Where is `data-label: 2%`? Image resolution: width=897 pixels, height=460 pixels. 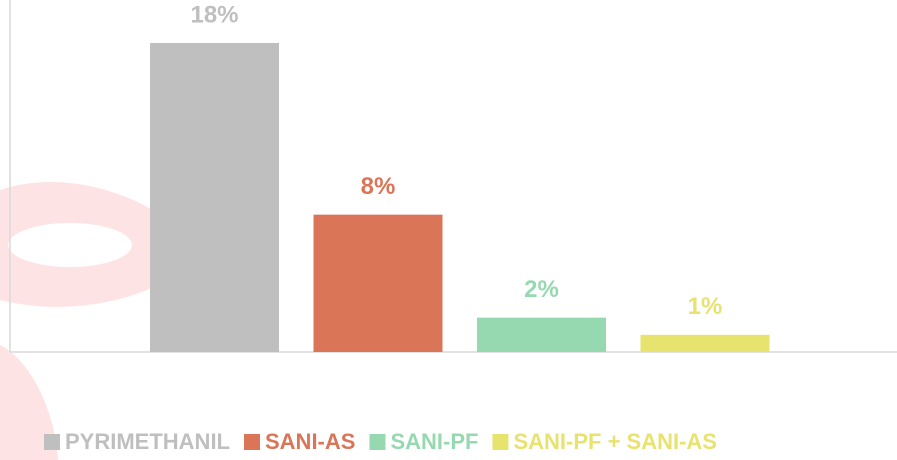
data-label: 2% is located at coordinates (541, 289).